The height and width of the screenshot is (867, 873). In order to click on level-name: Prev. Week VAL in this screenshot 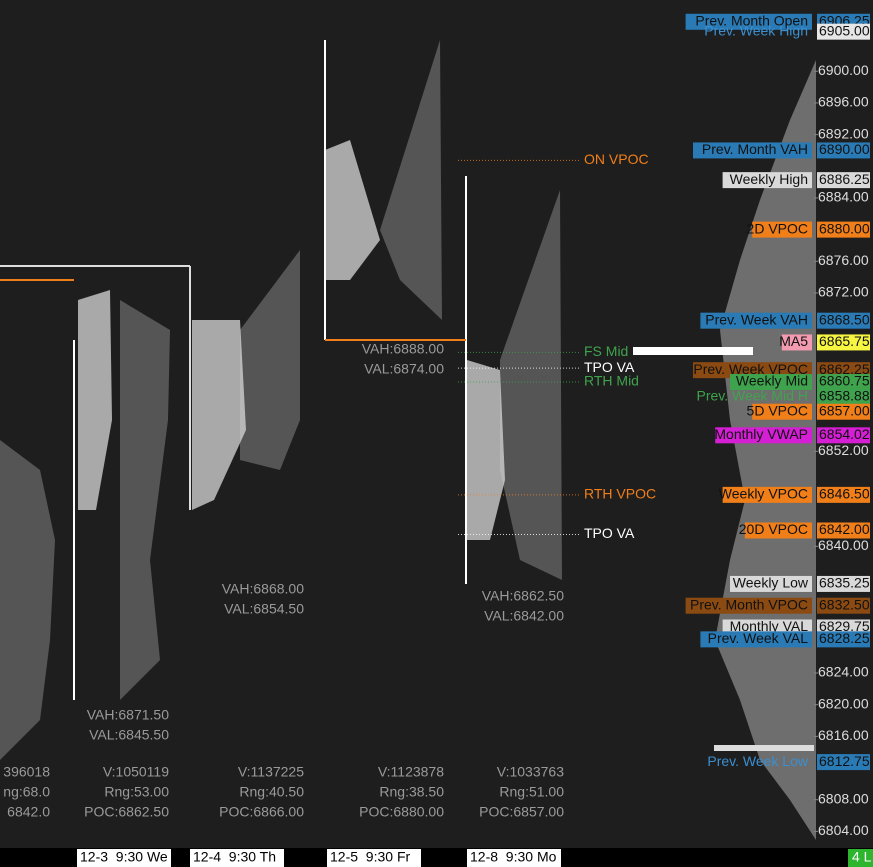, I will do `click(758, 638)`.